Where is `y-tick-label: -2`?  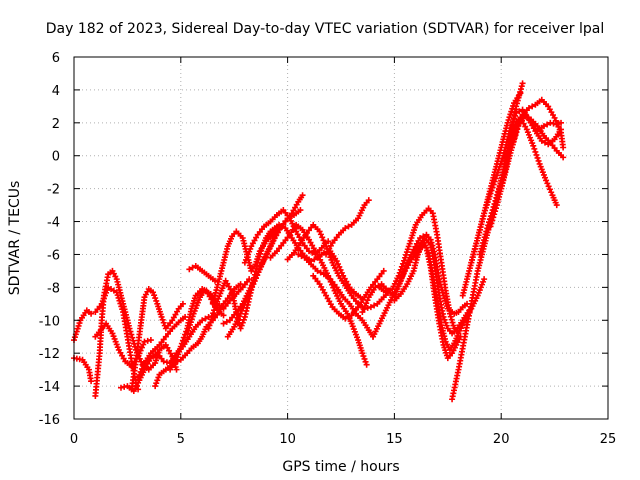
y-tick-label: -2 is located at coordinates (53, 190).